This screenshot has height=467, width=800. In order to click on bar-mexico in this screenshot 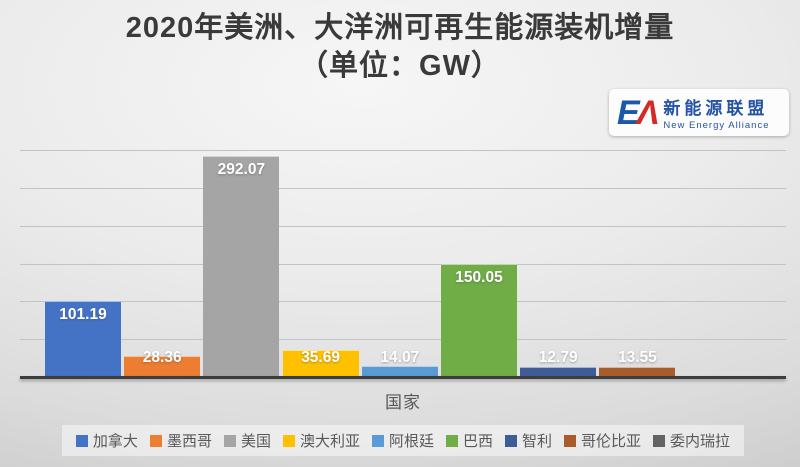, I will do `click(162, 366)`.